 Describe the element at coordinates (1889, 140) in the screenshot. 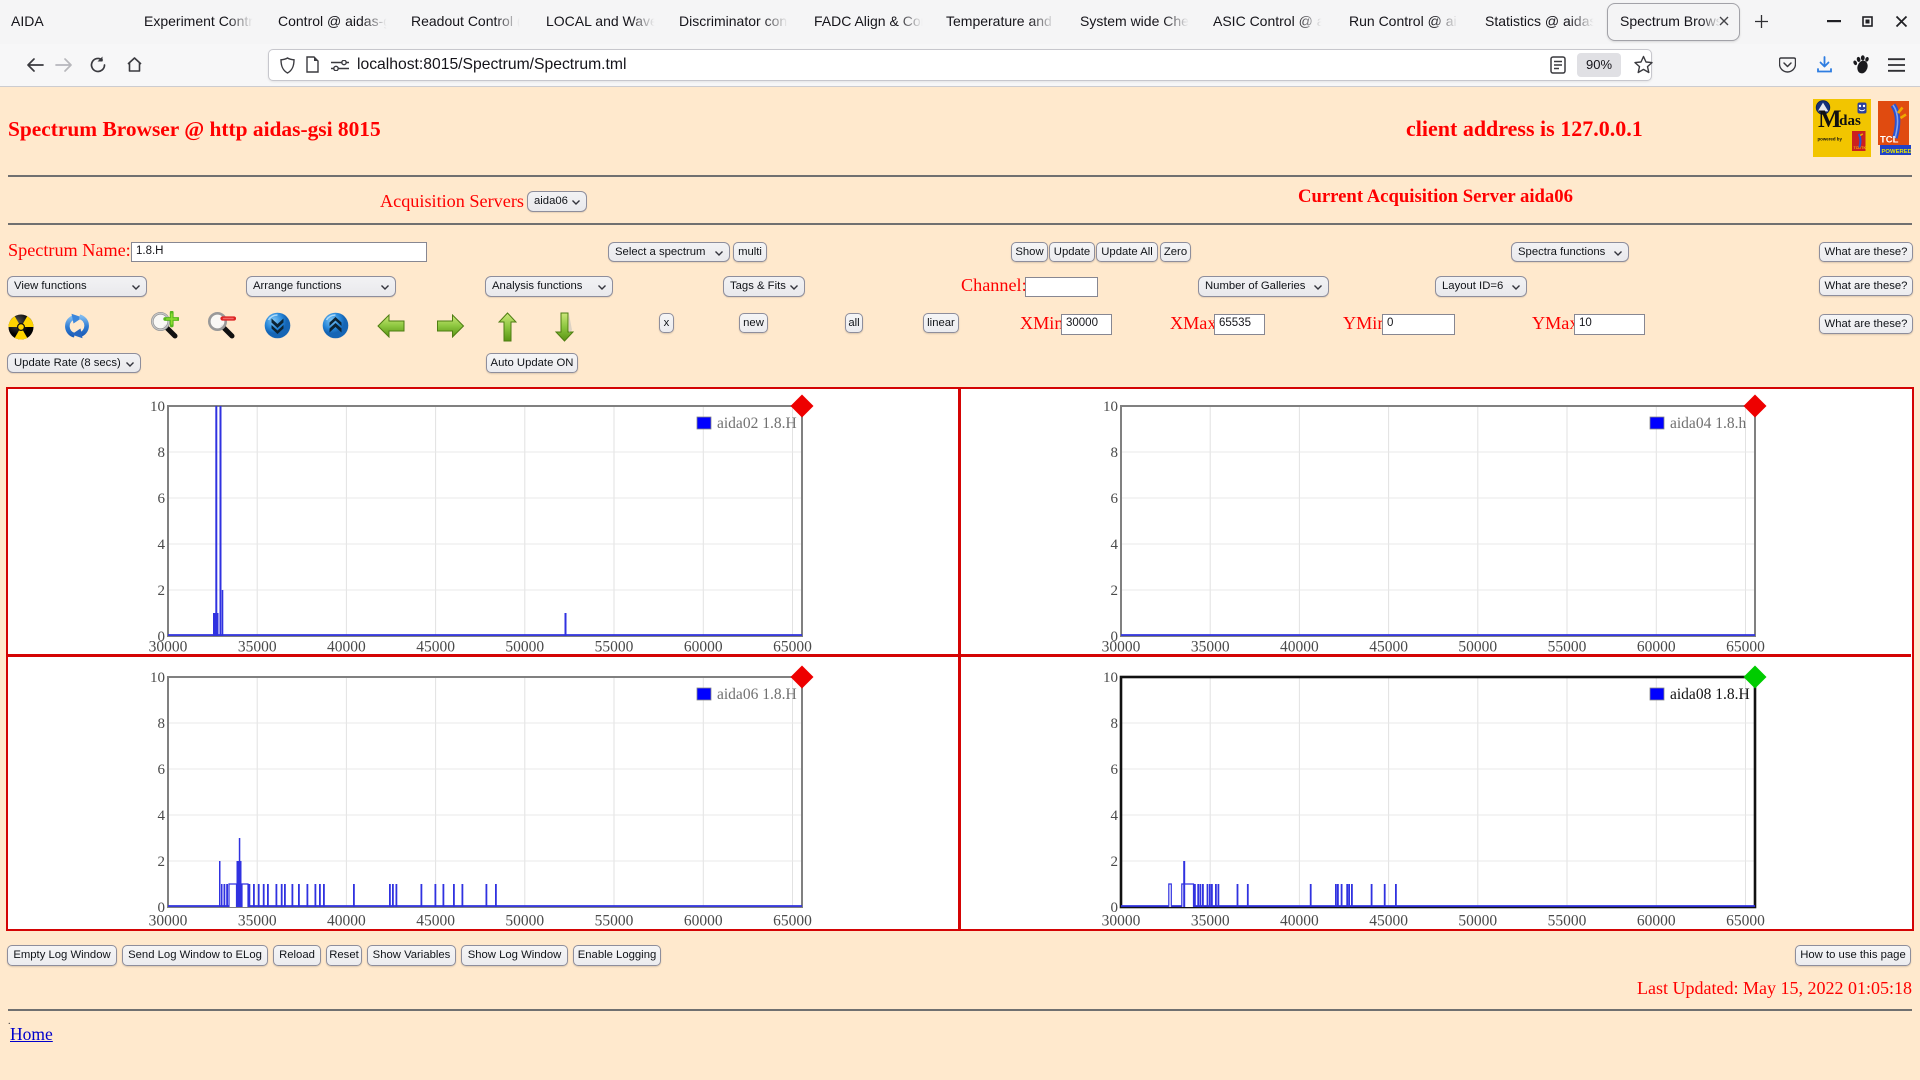

I see `svg-text: TCL` at that location.